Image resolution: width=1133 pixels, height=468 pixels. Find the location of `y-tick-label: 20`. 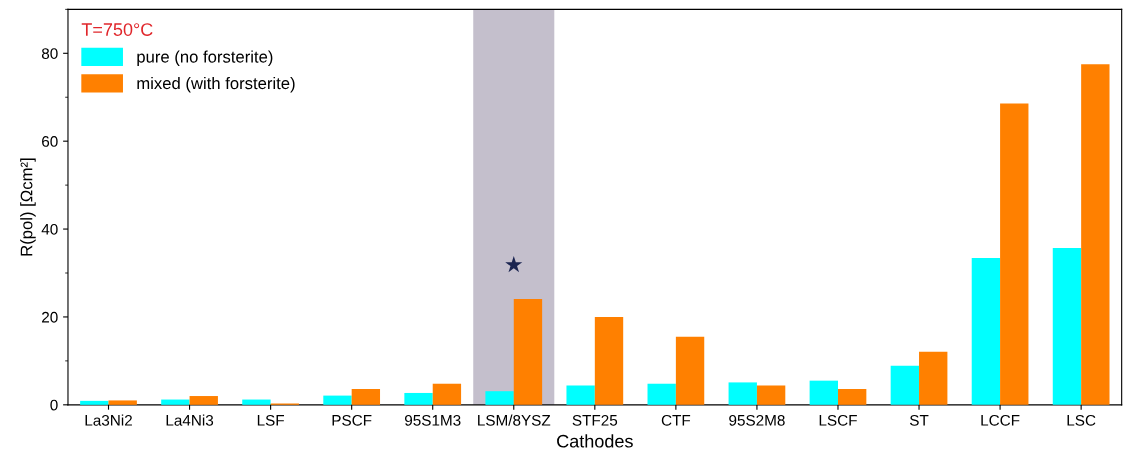

y-tick-label: 20 is located at coordinates (50, 317).